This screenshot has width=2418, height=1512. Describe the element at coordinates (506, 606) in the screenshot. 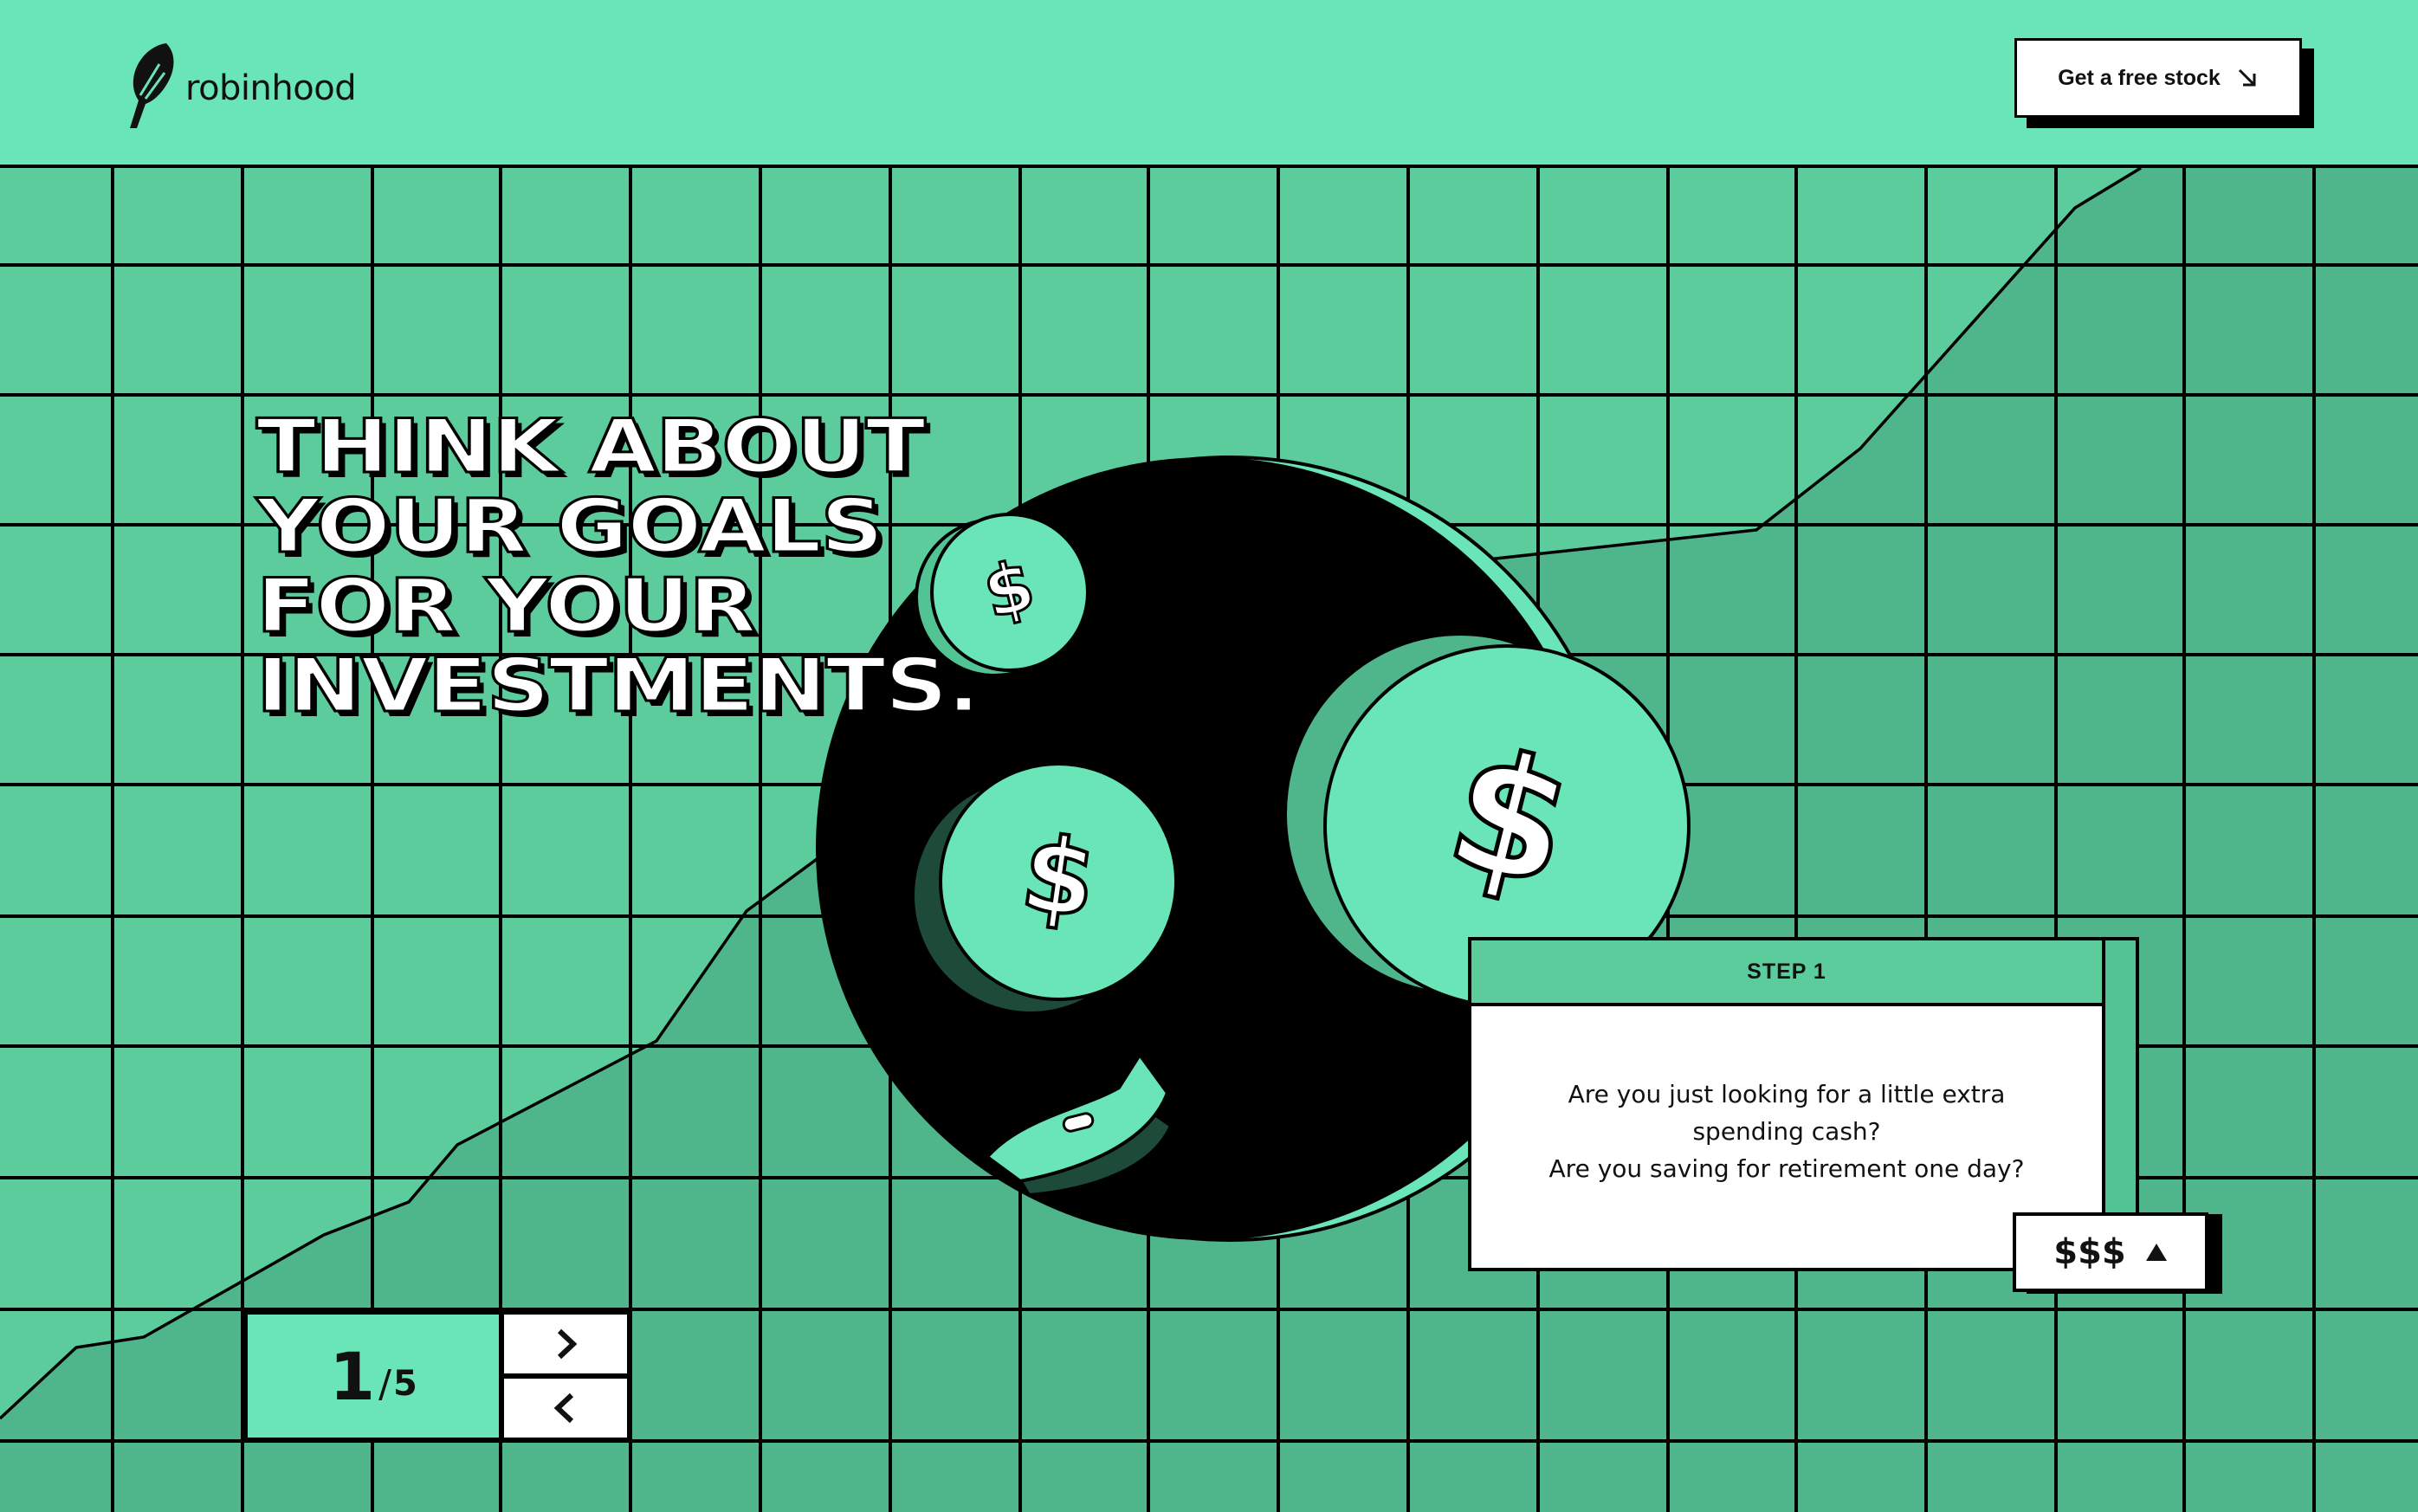

I see `headline-line: FOR YOUR` at that location.